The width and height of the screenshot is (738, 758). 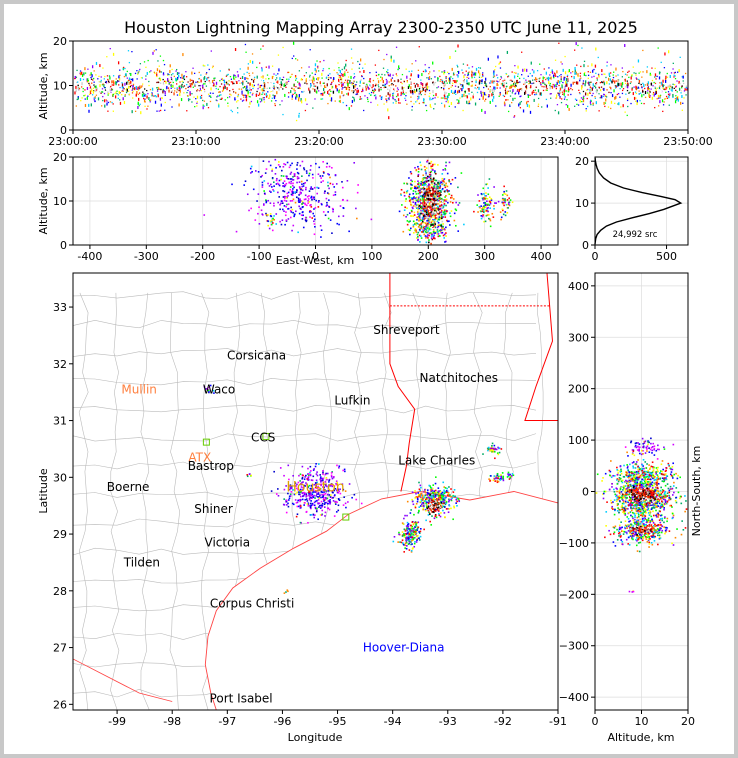 What do you see at coordinates (43, 200) in the screenshot?
I see `east-west-ylabel: Altitude, km` at bounding box center [43, 200].